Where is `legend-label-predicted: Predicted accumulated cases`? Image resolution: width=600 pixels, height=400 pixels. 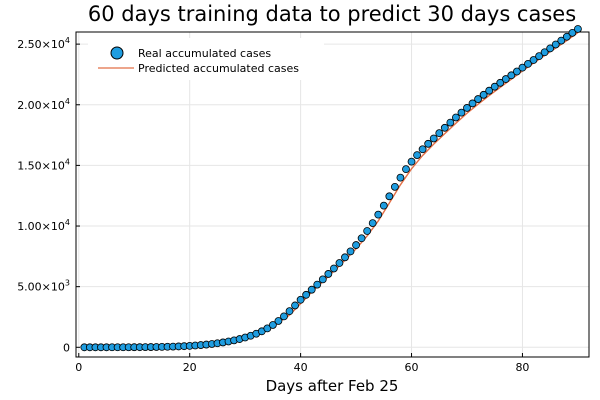
legend-label-predicted: Predicted accumulated cases is located at coordinates (218, 68).